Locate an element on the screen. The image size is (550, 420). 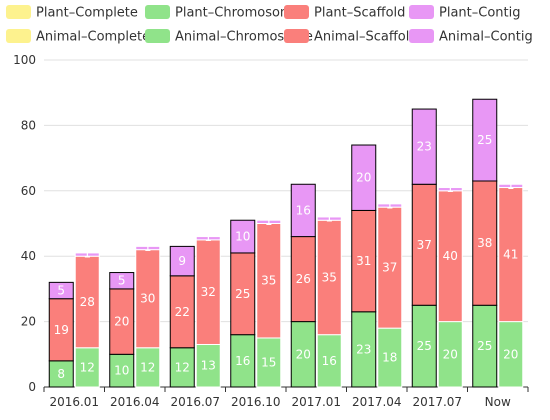
bar-label-plant-scaffold-now: 38 is located at coordinates (484, 243).